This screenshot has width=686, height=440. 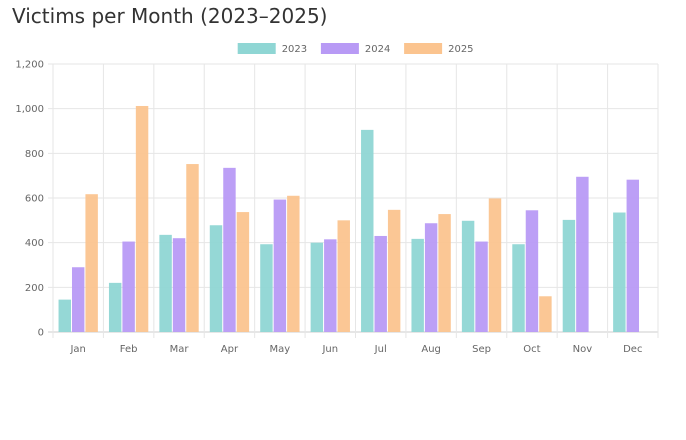 What do you see at coordinates (34, 243) in the screenshot?
I see `y-tick-label: 400` at bounding box center [34, 243].